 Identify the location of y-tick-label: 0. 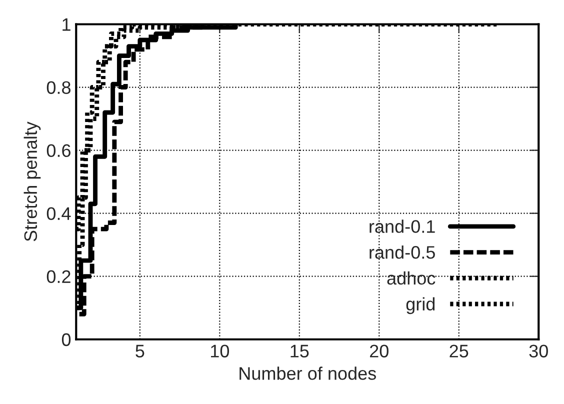
(66, 339).